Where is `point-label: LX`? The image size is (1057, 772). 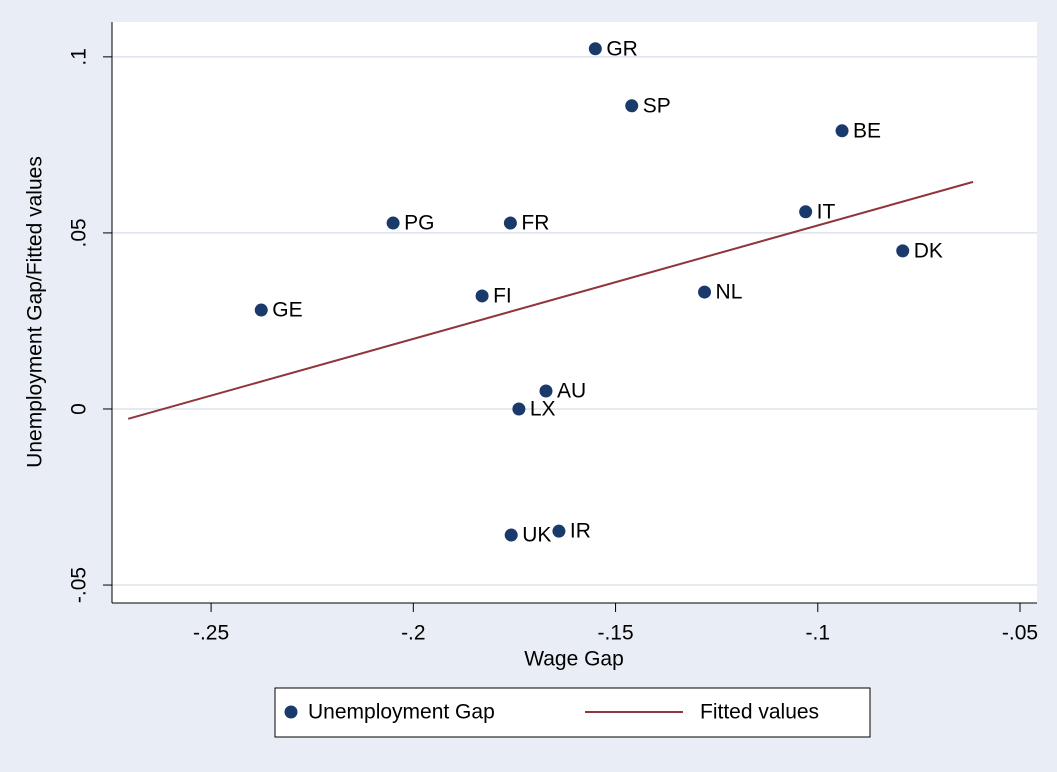
point-label: LX is located at coordinates (543, 409).